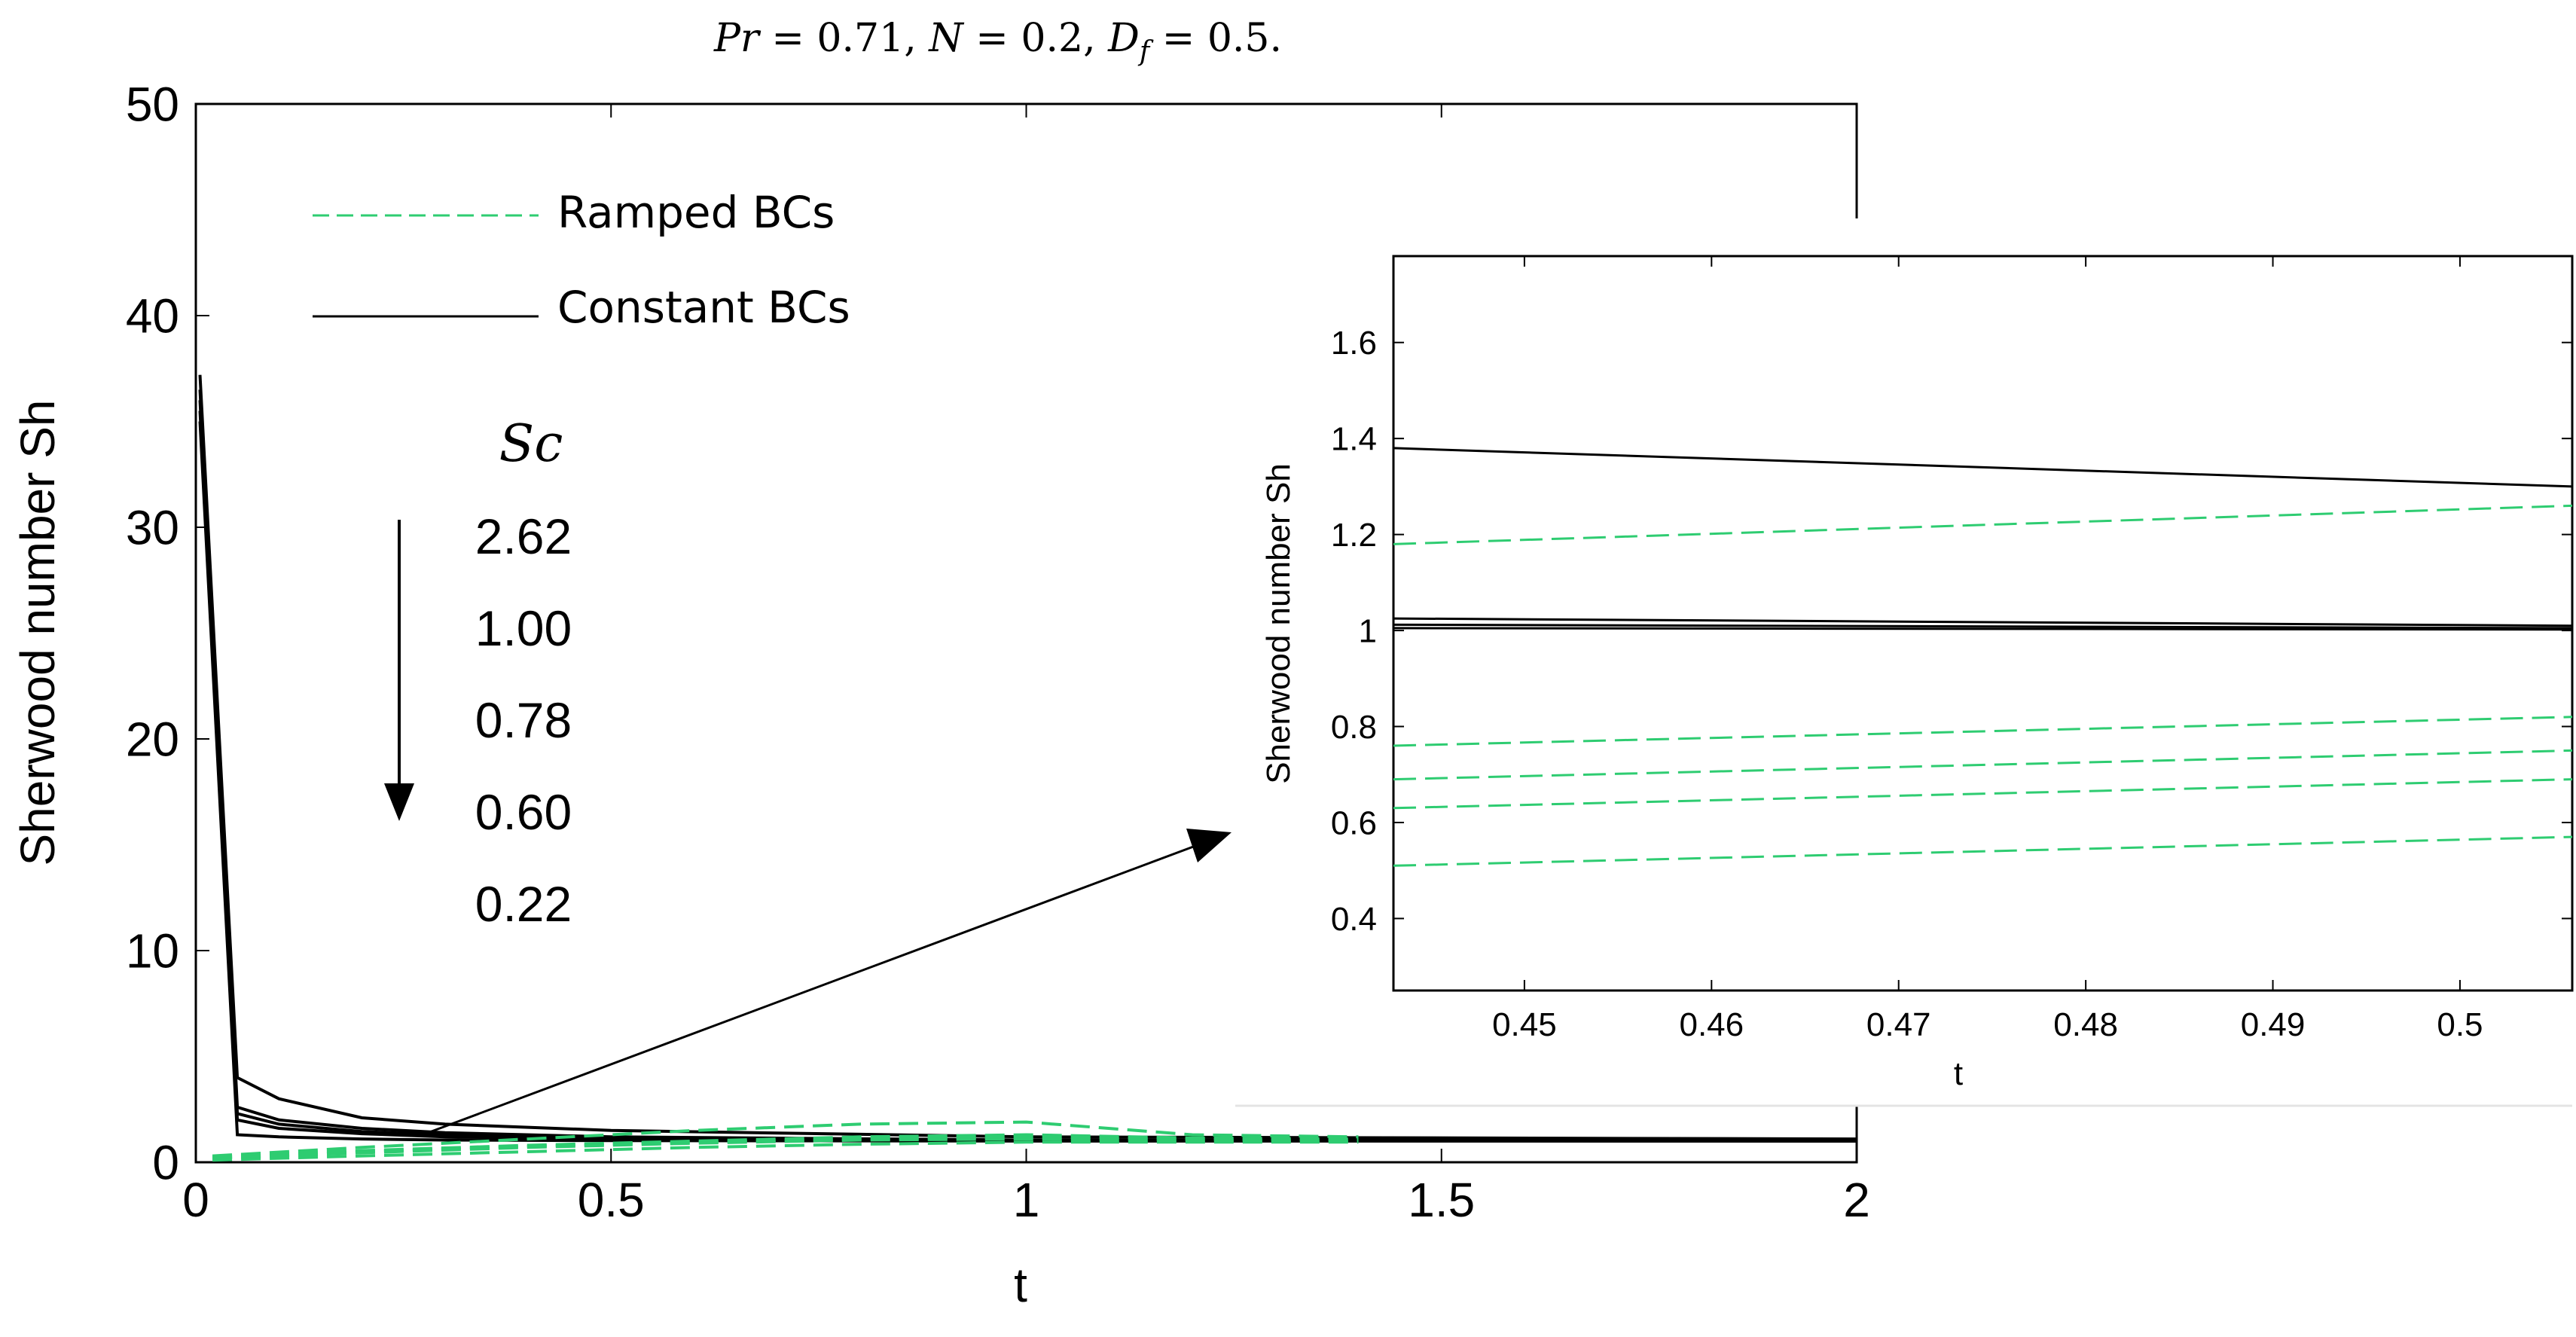 Image resolution: width=2576 pixels, height=1337 pixels. What do you see at coordinates (1026, 1200) in the screenshot?
I see `x-tick-label: 1` at bounding box center [1026, 1200].